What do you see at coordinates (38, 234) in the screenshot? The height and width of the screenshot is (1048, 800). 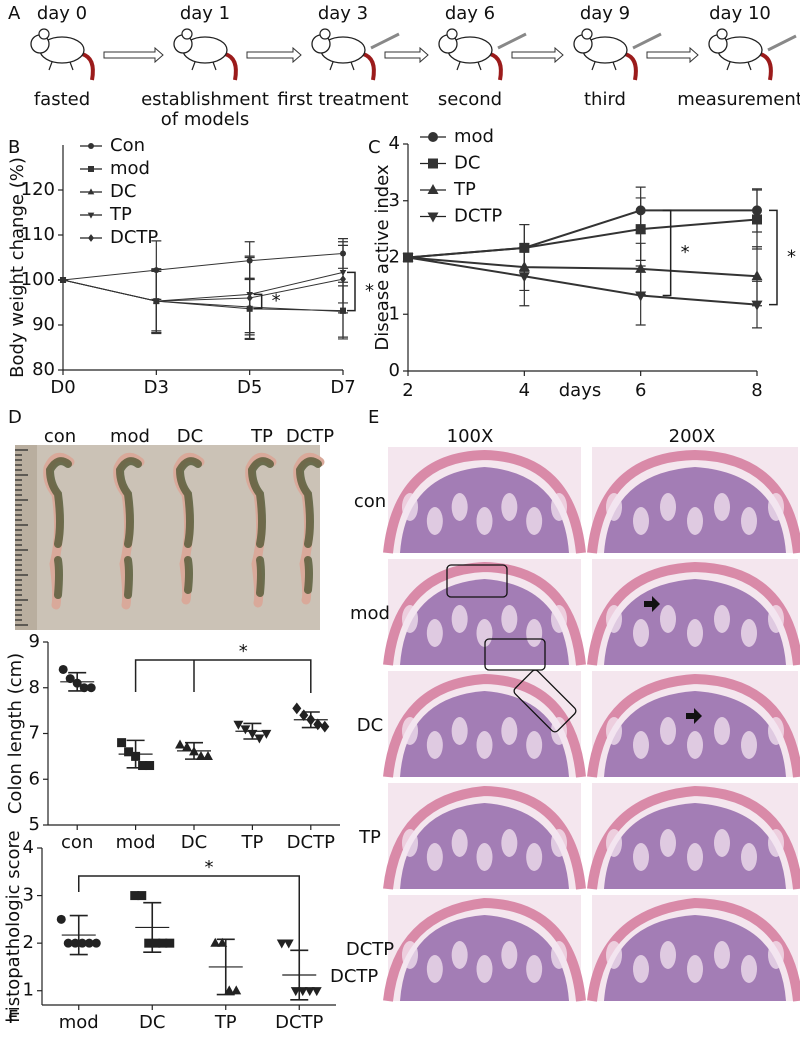 I see `y-tick-label: 110` at bounding box center [38, 234].